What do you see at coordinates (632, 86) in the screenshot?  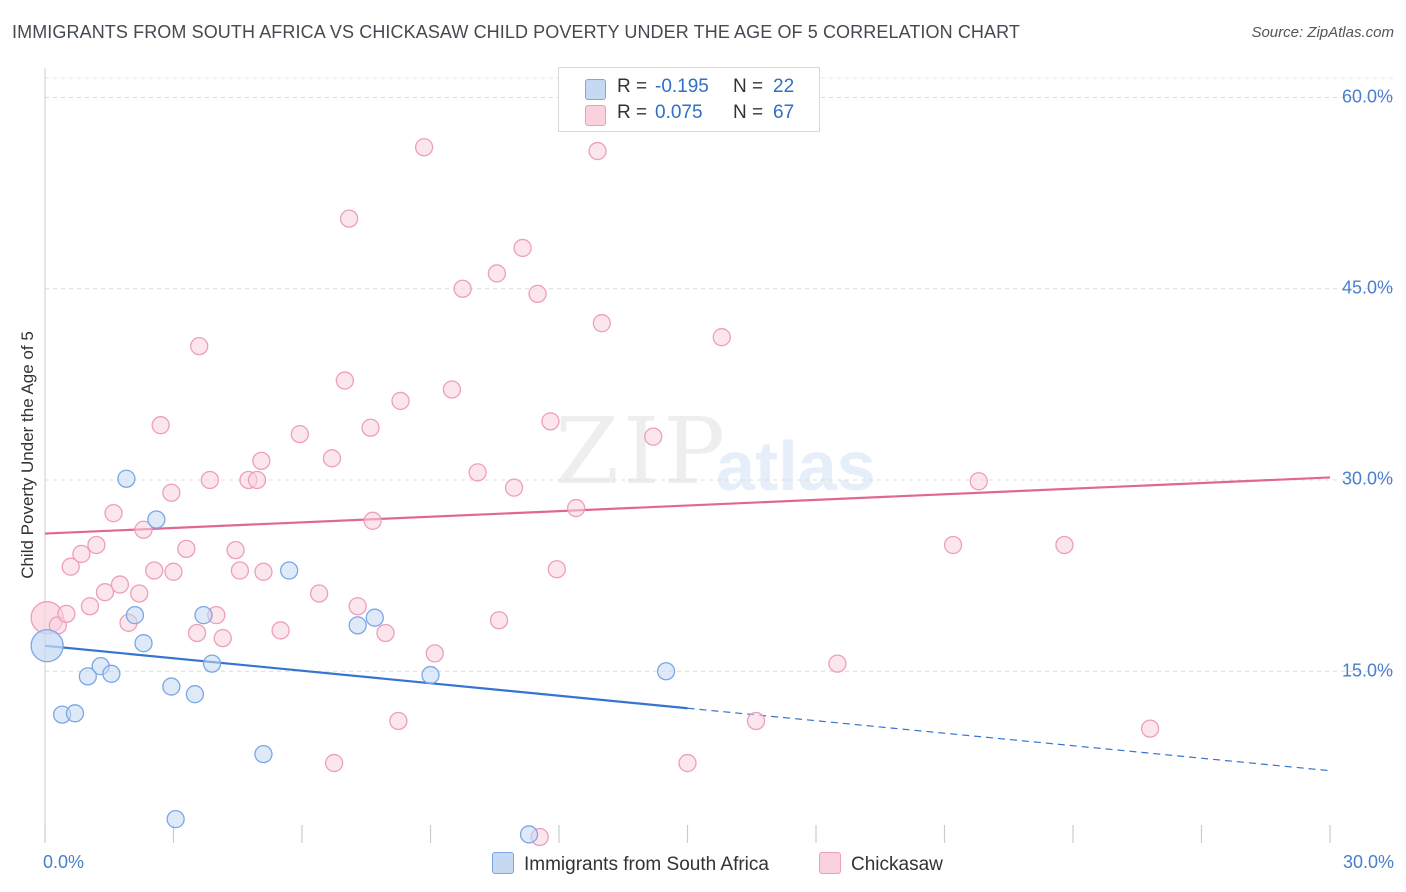 I see `legend-r-label: R =` at bounding box center [632, 86].